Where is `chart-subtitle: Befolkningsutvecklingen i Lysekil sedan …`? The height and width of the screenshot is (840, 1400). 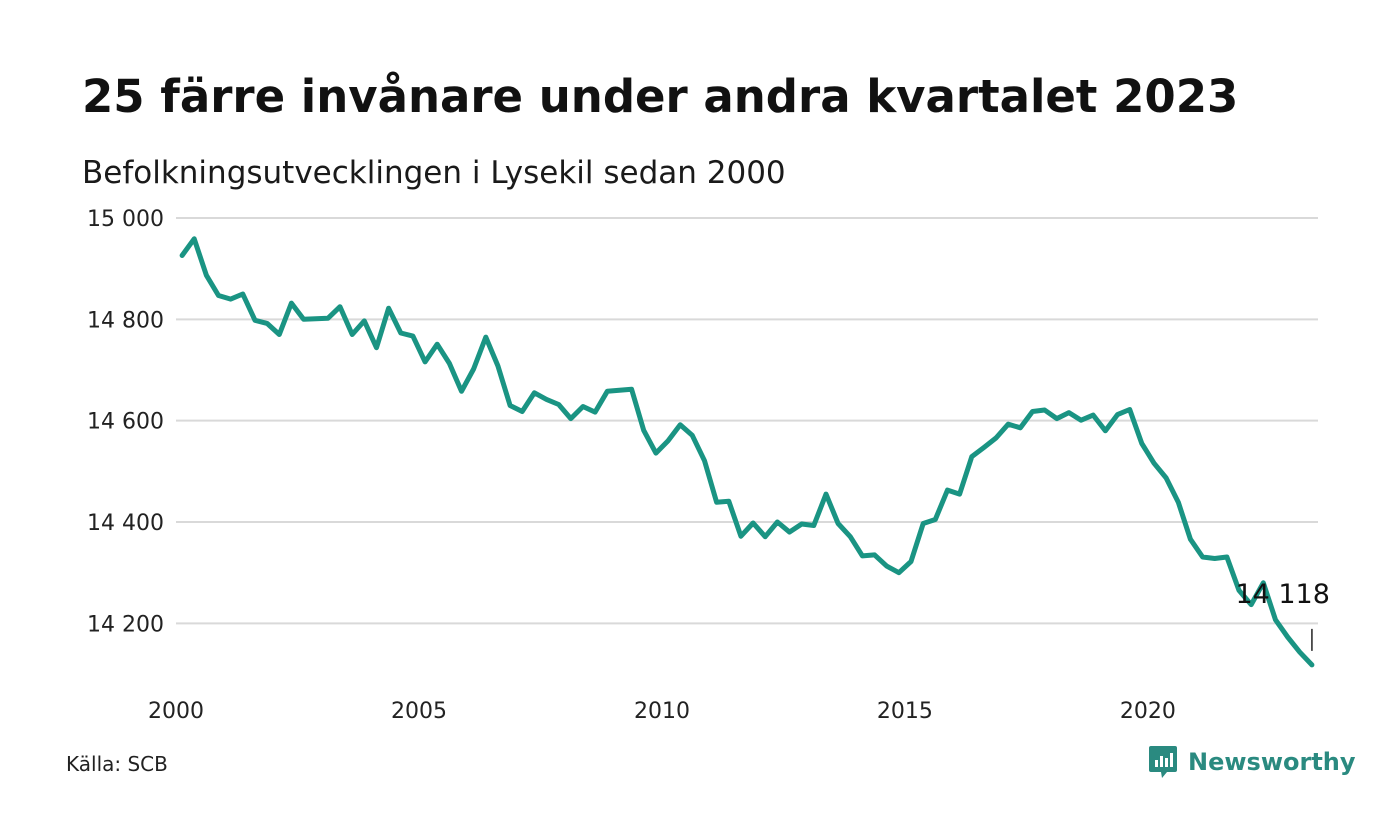
chart-subtitle: Befolkningsutvecklingen i Lysekil sedan … is located at coordinates (434, 173).